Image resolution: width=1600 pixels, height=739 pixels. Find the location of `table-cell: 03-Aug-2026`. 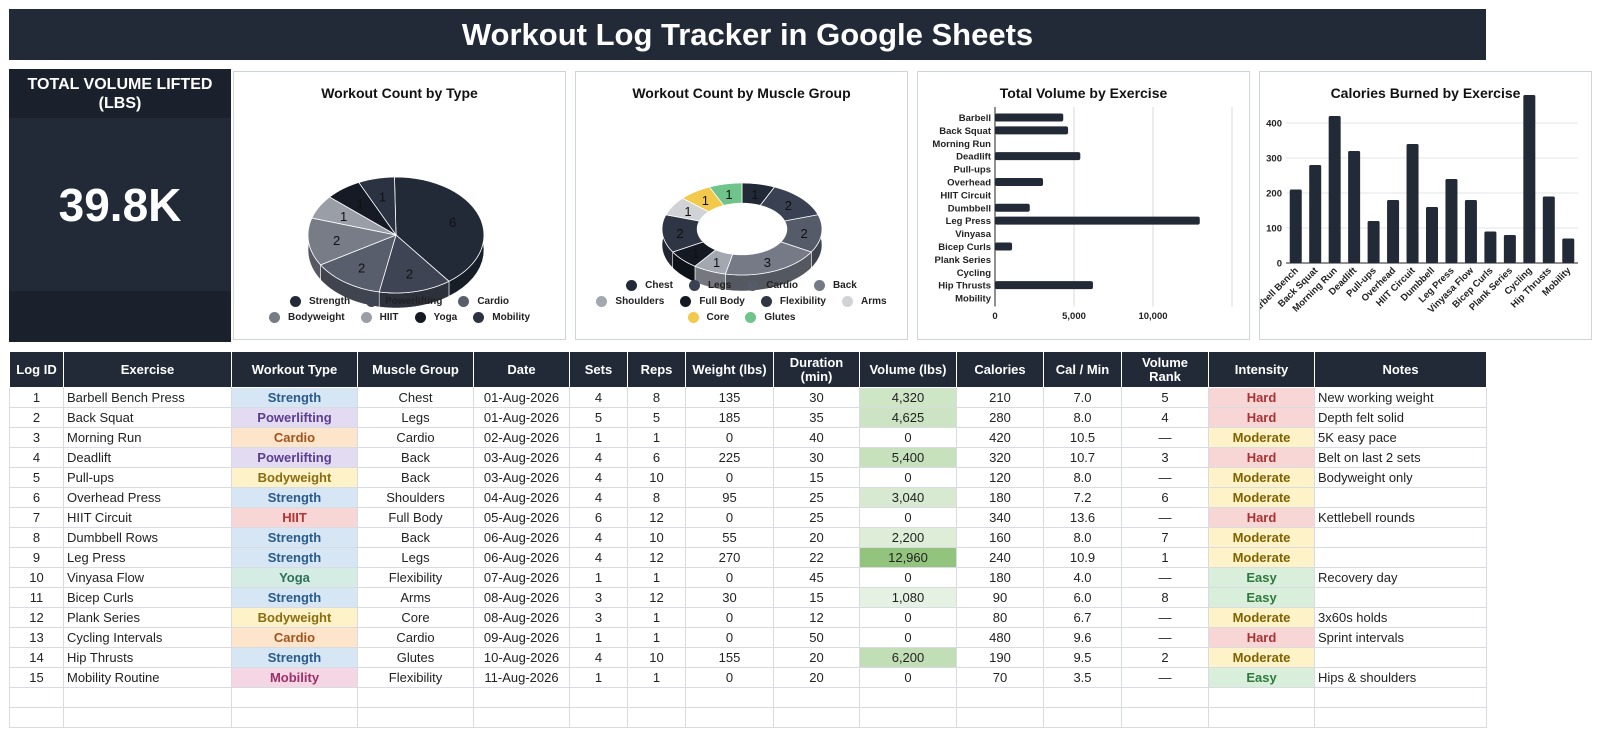

table-cell: 03-Aug-2026 is located at coordinates (521, 477).